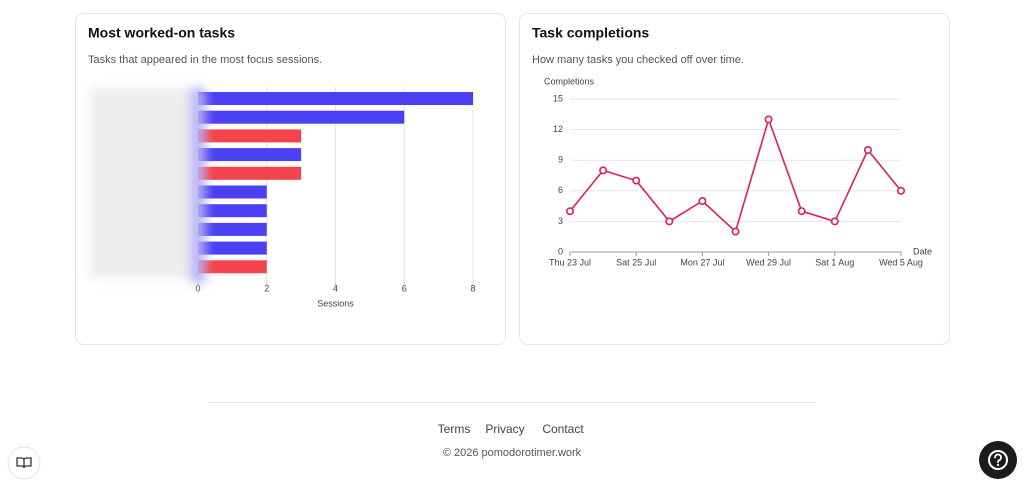 This screenshot has width=1024, height=489. Describe the element at coordinates (560, 221) in the screenshot. I see `y-tick-label: 3` at that location.